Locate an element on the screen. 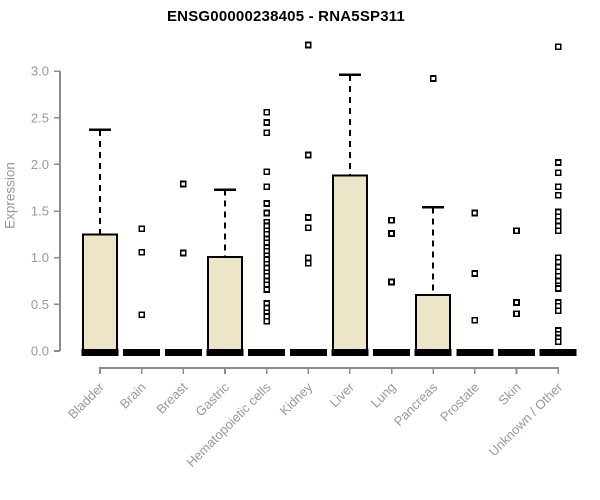 The width and height of the screenshot is (600, 500). y-tick-label: 3.0 is located at coordinates (40, 71).